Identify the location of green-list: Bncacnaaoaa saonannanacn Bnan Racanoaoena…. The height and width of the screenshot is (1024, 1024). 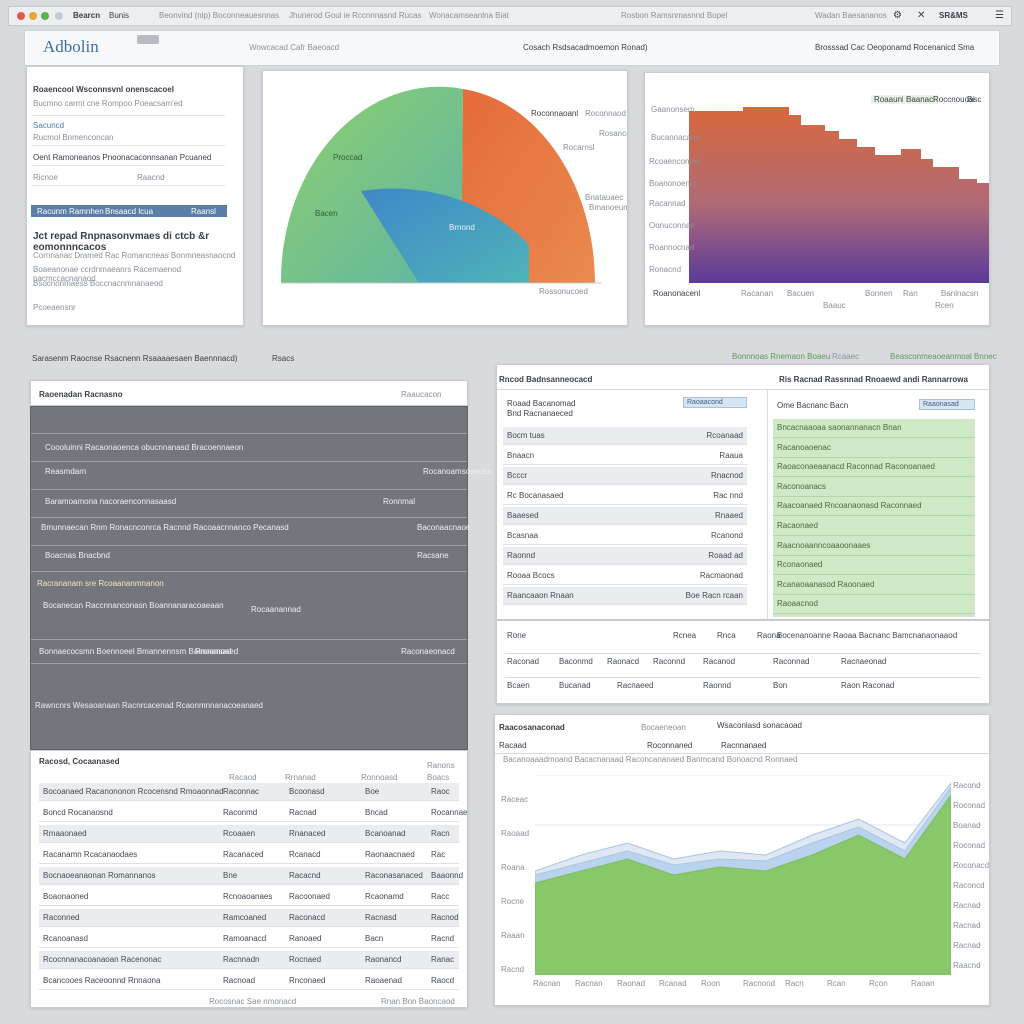
(874, 518).